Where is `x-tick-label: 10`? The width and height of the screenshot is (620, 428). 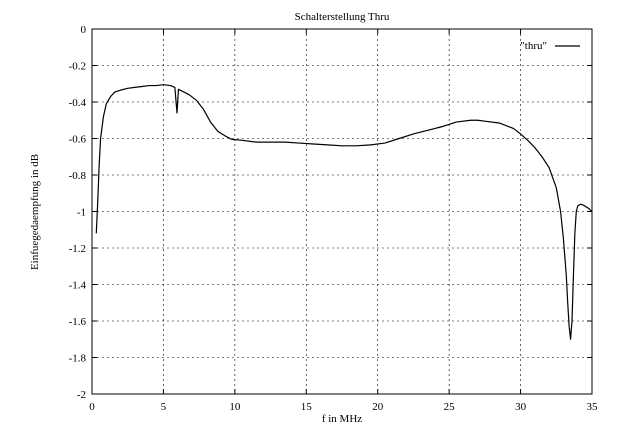 x-tick-label: 10 is located at coordinates (235, 407).